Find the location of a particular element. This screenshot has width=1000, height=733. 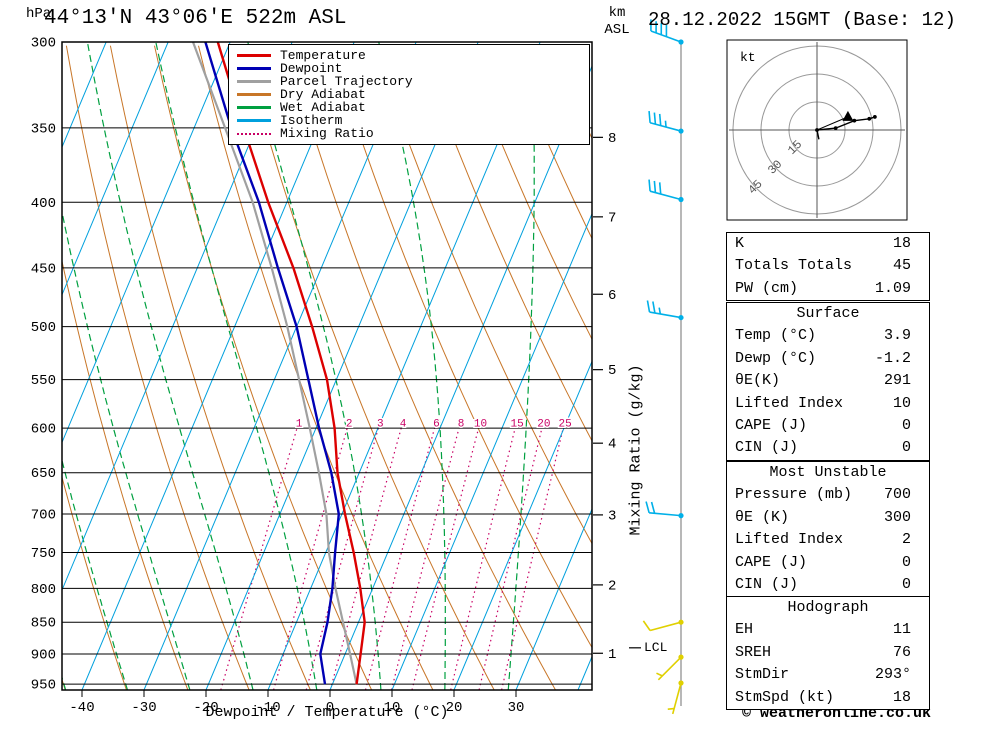

row-value: 1.09 is located at coordinates (892, 288).